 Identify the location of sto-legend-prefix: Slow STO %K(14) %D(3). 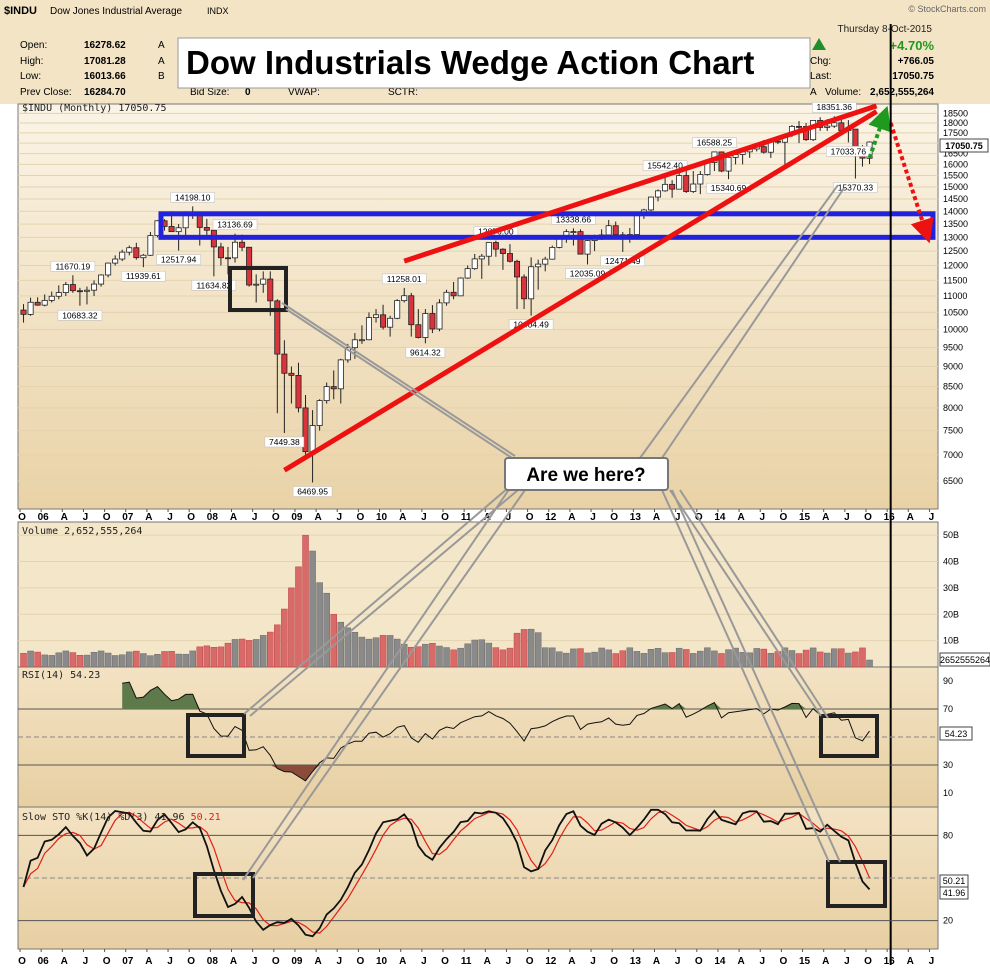
(88, 817).